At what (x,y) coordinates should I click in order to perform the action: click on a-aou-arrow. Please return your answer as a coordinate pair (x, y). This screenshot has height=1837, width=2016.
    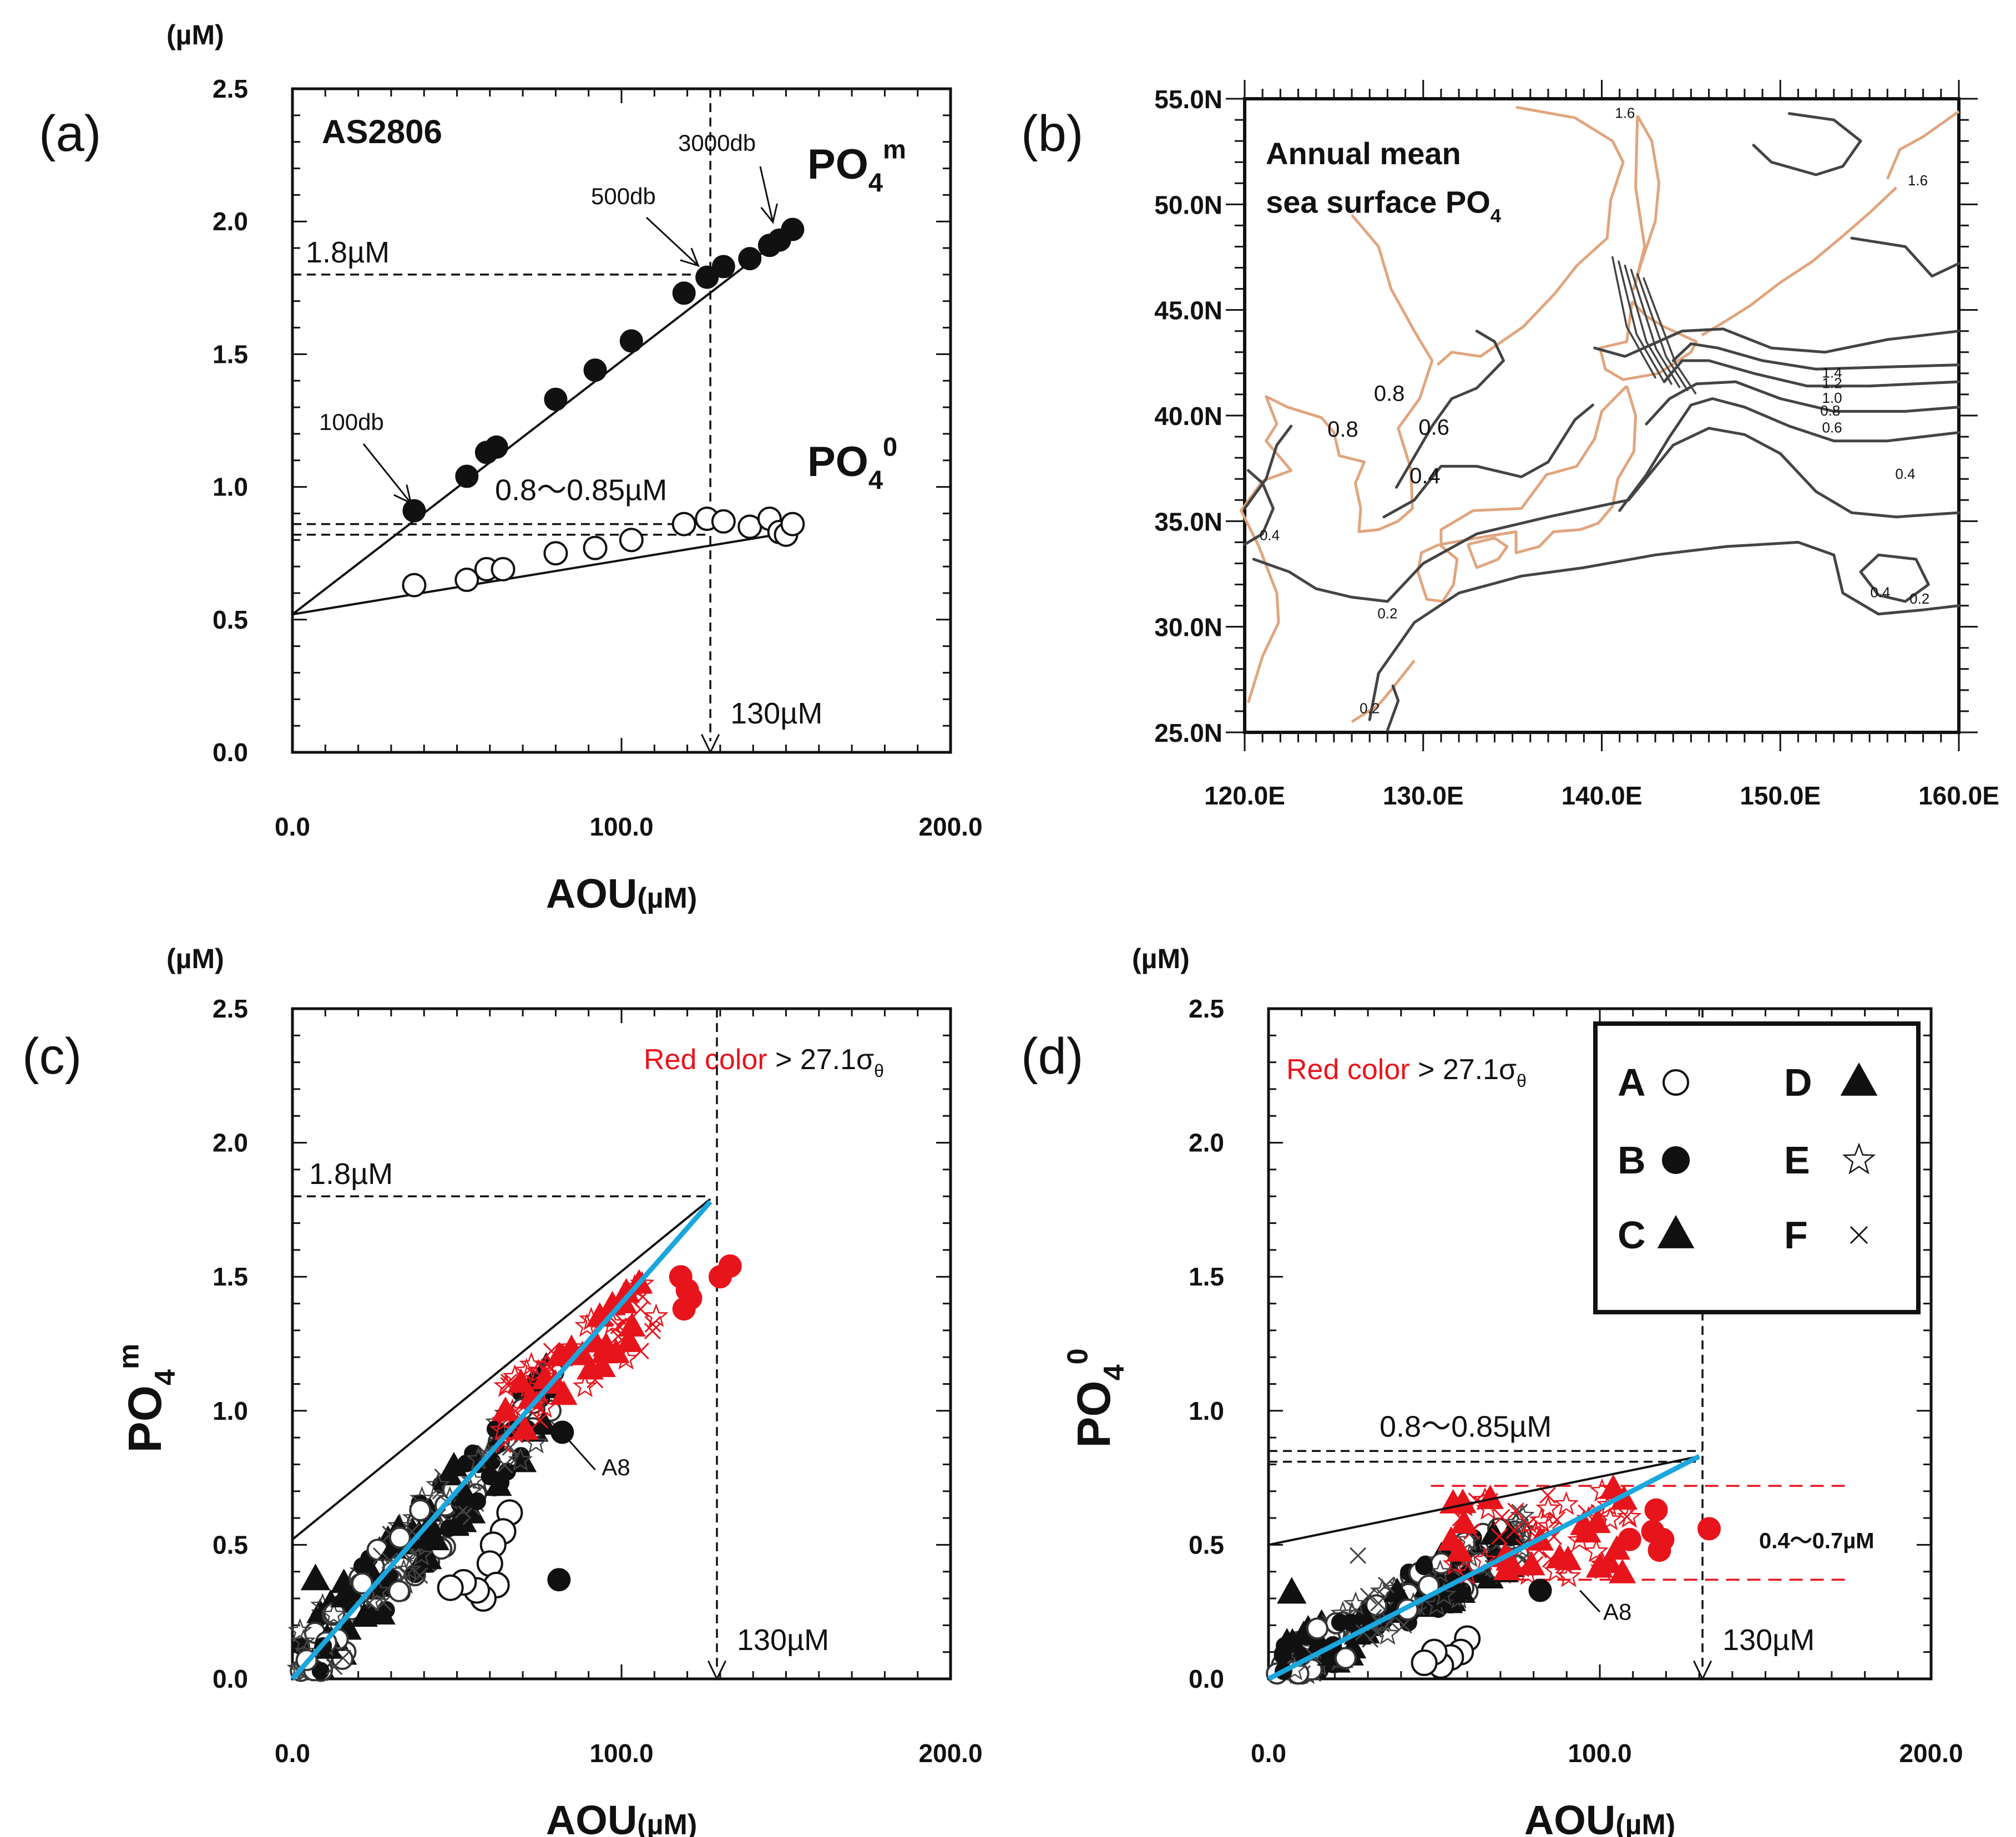
    Looking at the image, I should click on (710, 744).